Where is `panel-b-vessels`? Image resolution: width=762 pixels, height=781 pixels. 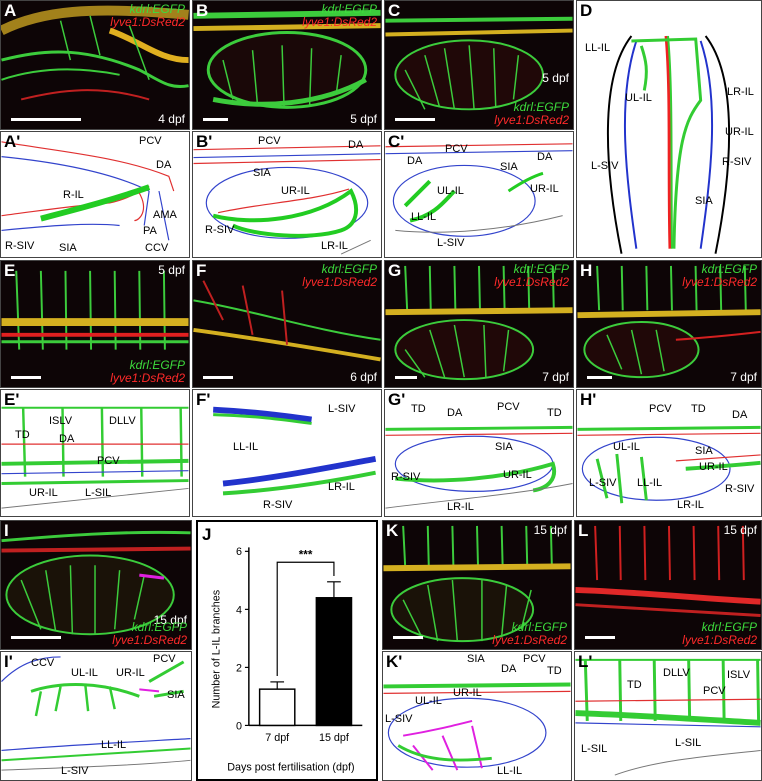 panel-b-vessels is located at coordinates (287, 59).